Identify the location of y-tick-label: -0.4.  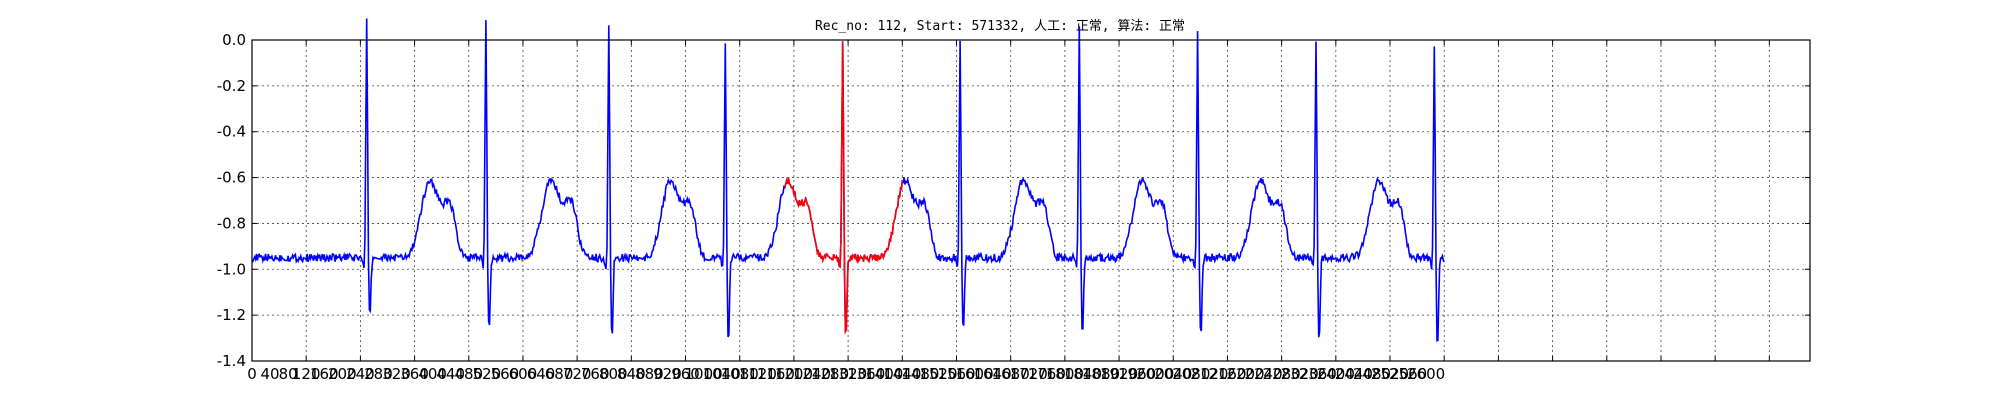
(231, 132).